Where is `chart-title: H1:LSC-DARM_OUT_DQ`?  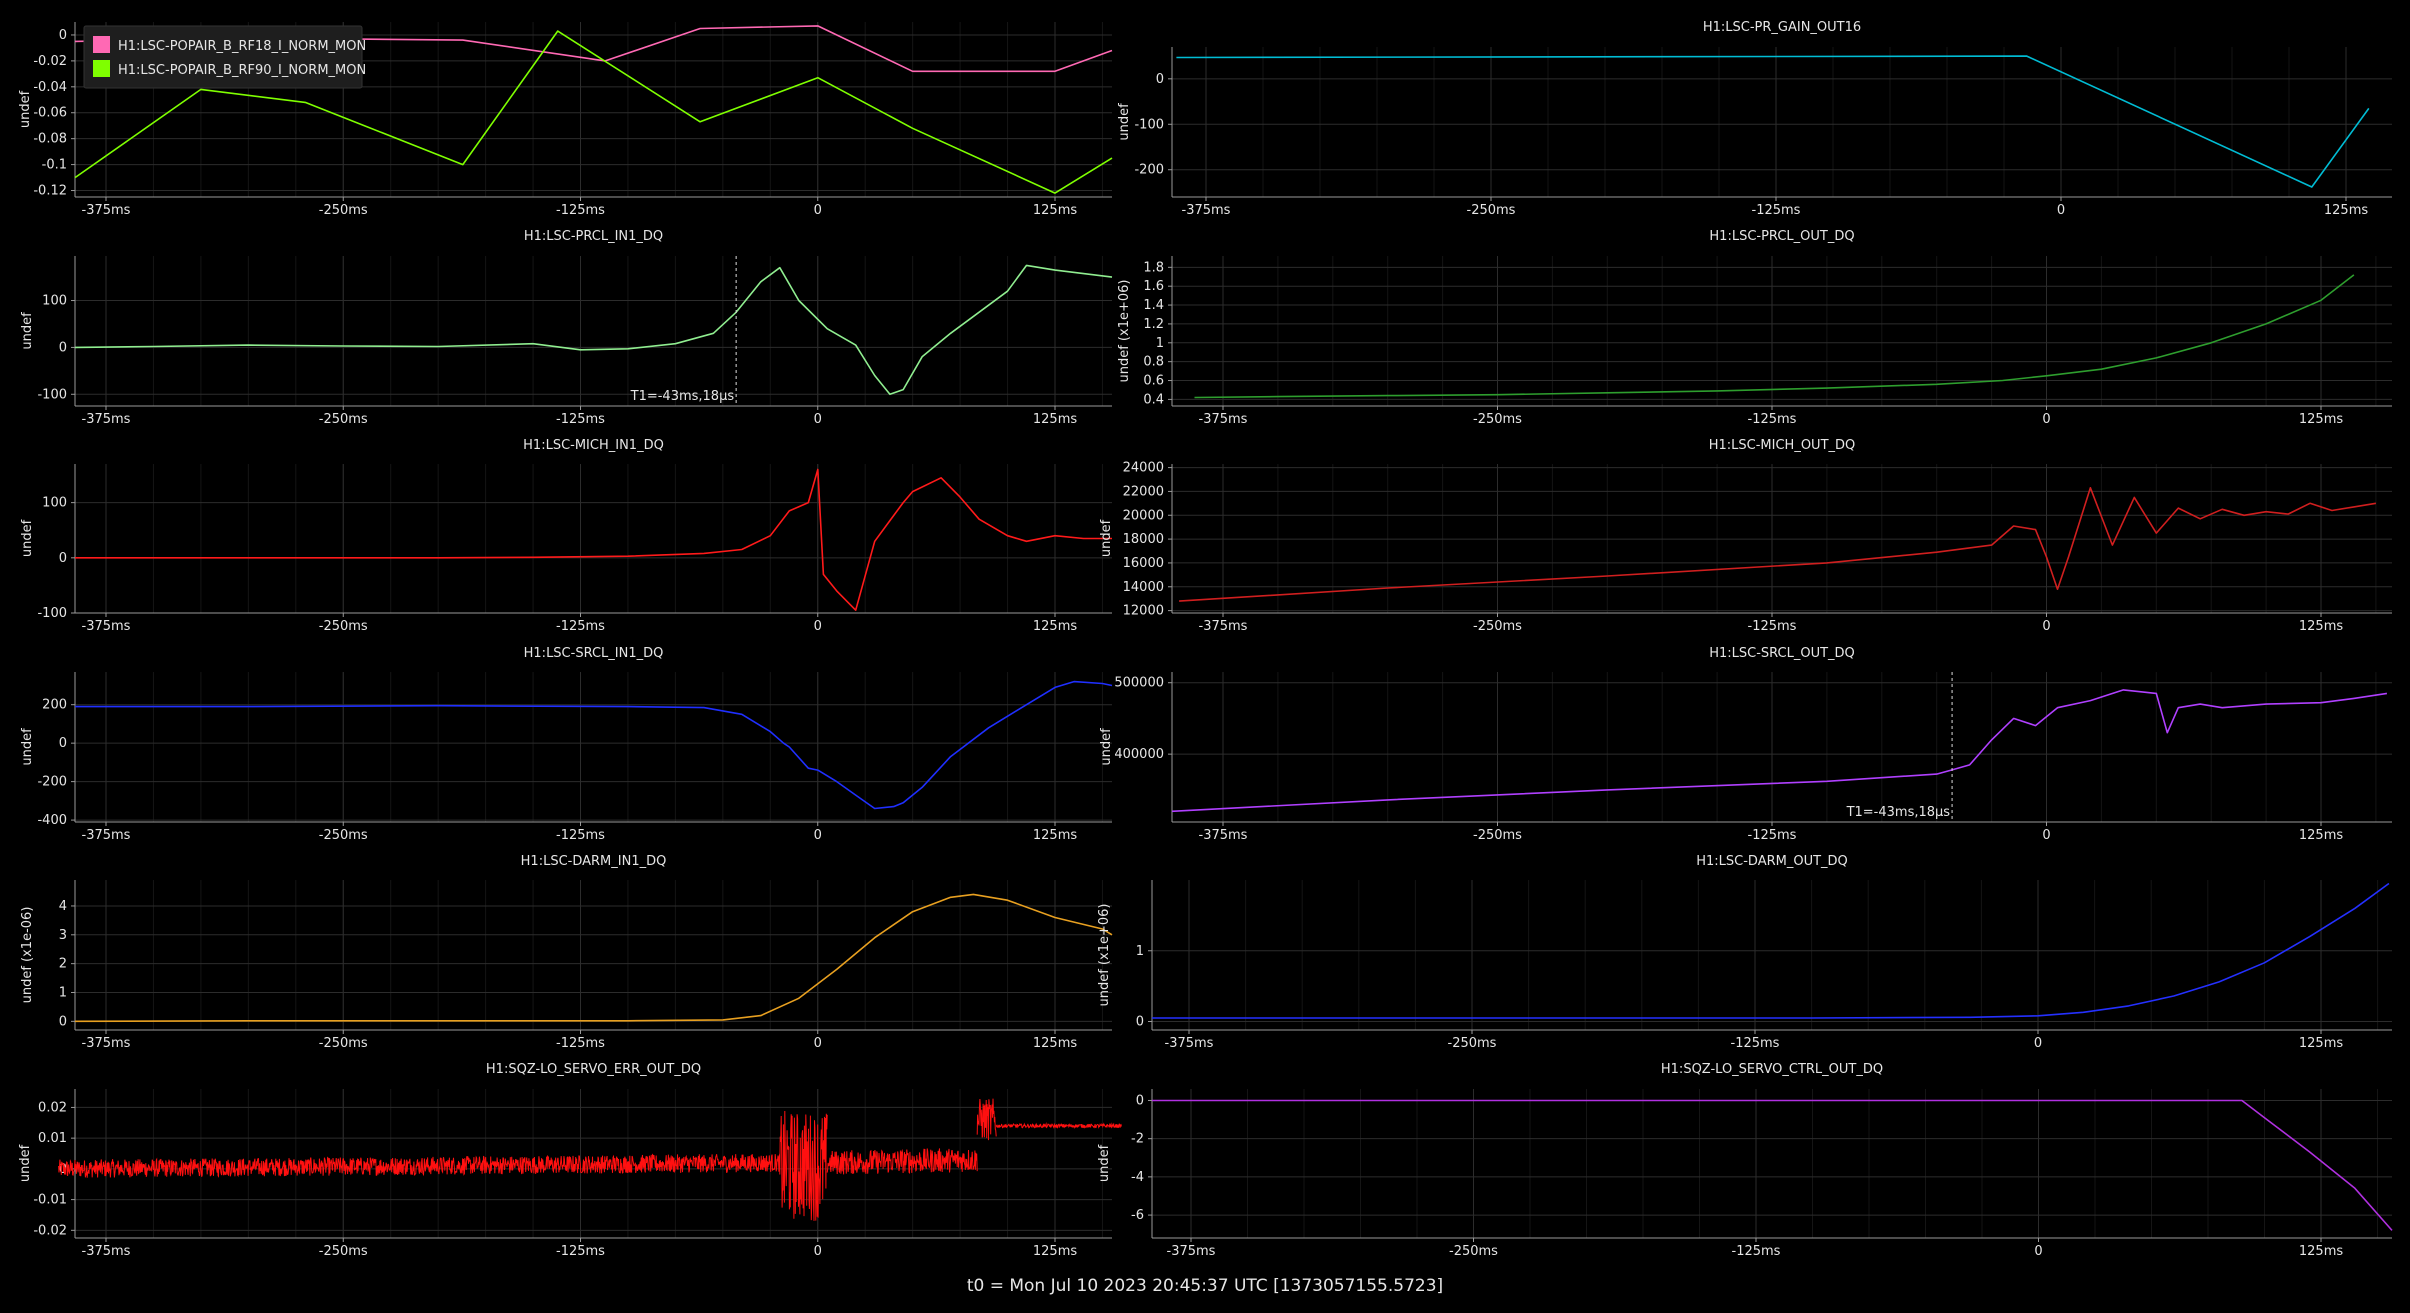 chart-title: H1:LSC-DARM_OUT_DQ is located at coordinates (1772, 861).